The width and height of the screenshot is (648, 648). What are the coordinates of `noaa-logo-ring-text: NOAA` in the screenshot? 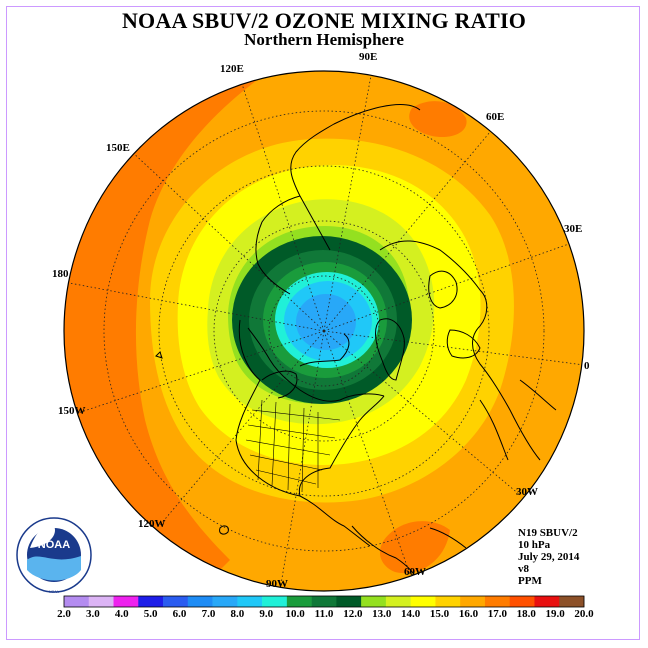 It's located at (54, 592).